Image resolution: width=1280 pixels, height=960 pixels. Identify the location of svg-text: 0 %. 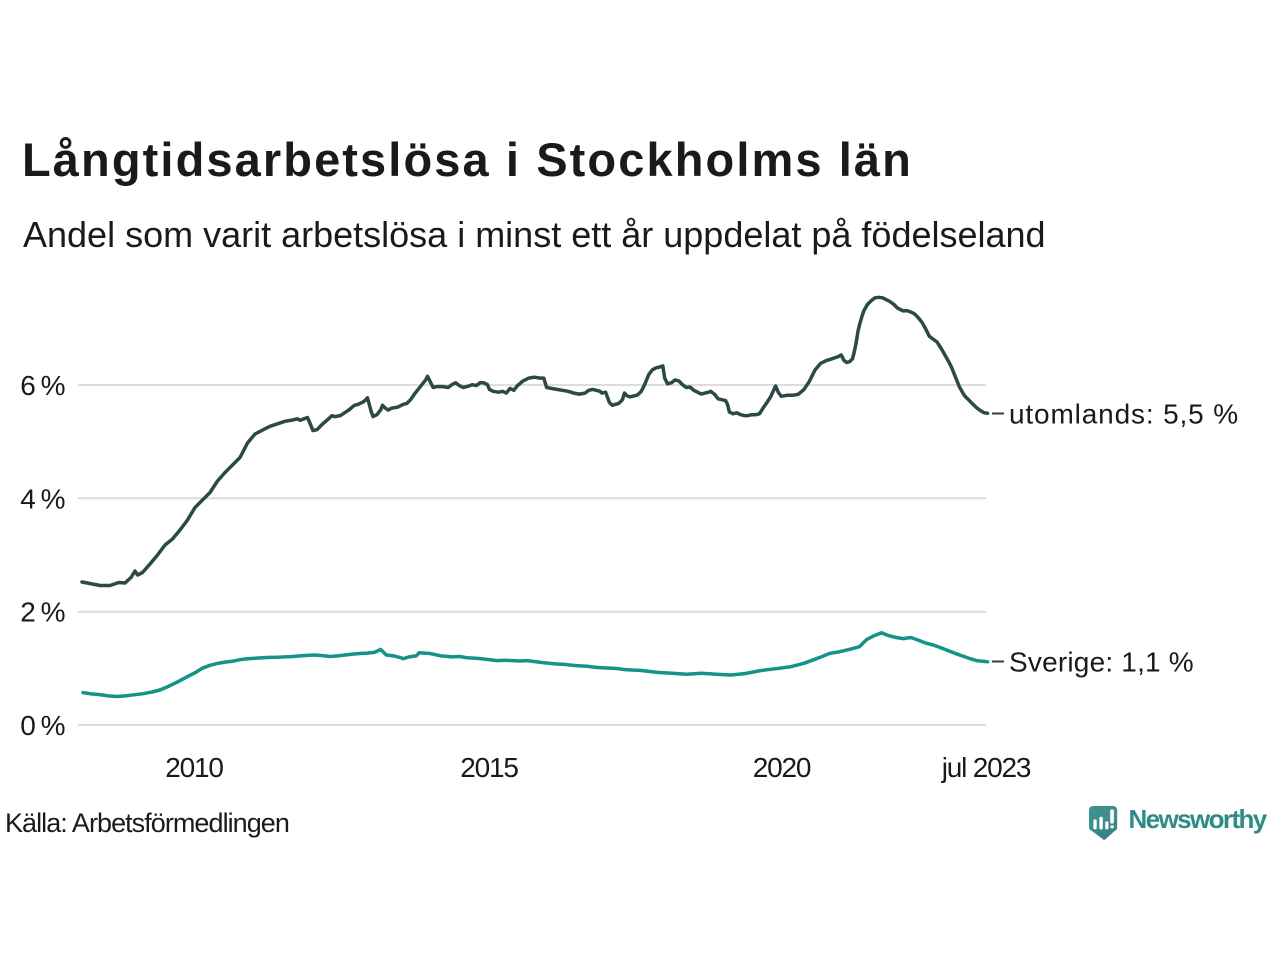
(42, 725).